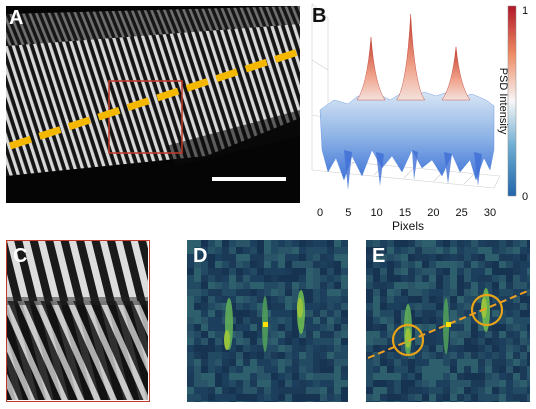  What do you see at coordinates (525, 11) in the screenshot?
I see `colorbar-tick-top: 1` at bounding box center [525, 11].